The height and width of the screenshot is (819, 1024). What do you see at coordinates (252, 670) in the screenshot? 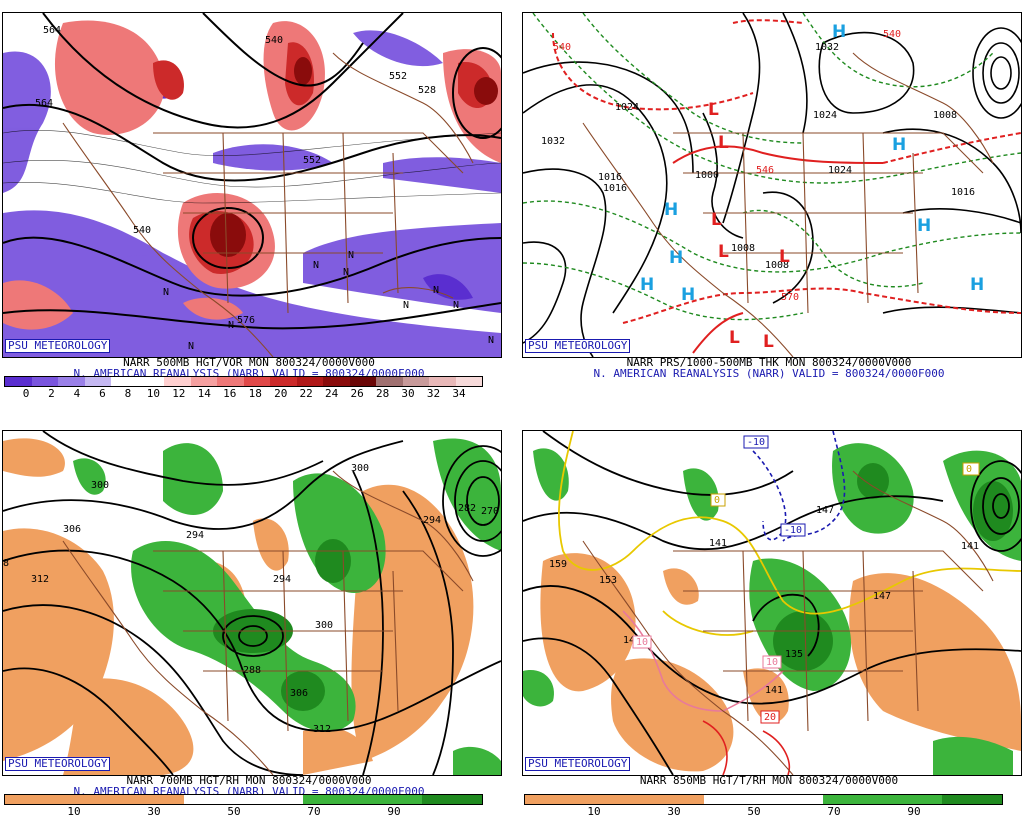
I see `contour-label: 288` at bounding box center [252, 670].